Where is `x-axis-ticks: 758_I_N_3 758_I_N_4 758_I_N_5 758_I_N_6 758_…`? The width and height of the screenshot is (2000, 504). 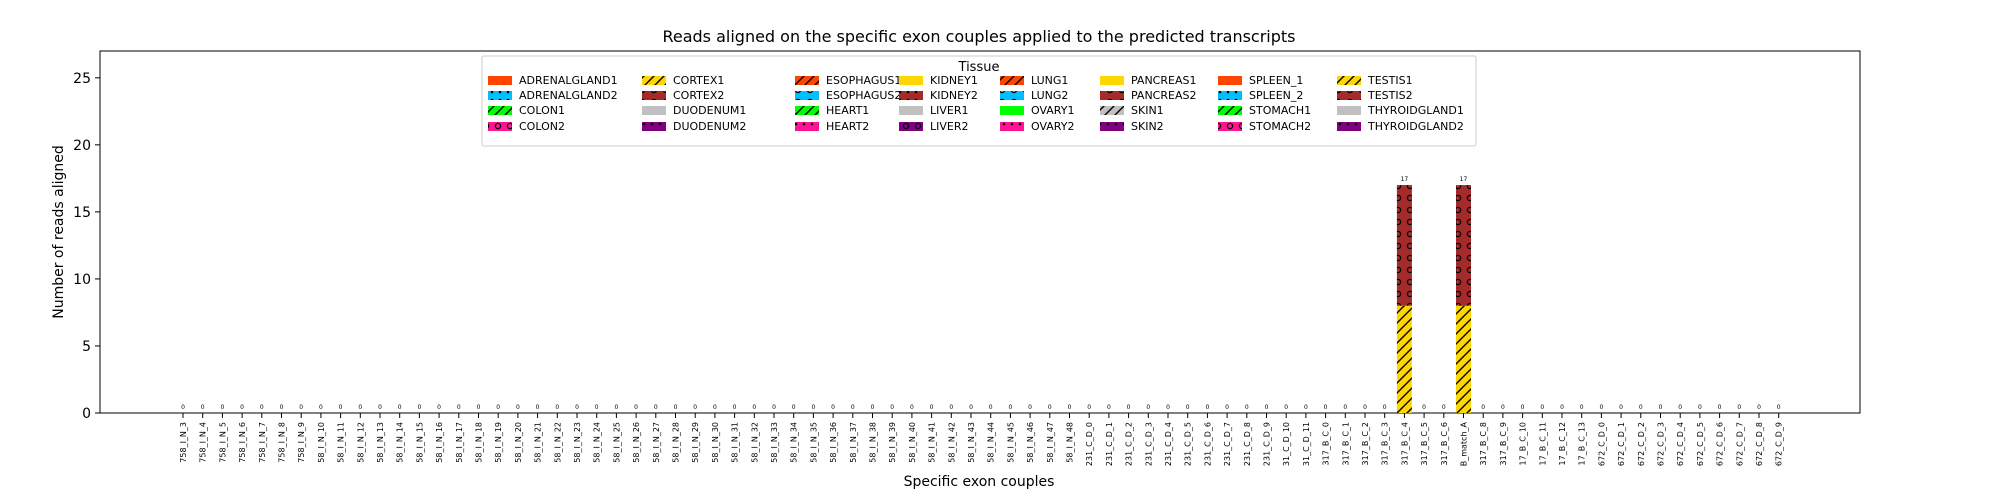
x-axis-ticks: 758_I_N_3 758_I_N_4 758_I_N_5 758_I_N_6 758_… is located at coordinates (981, 439).